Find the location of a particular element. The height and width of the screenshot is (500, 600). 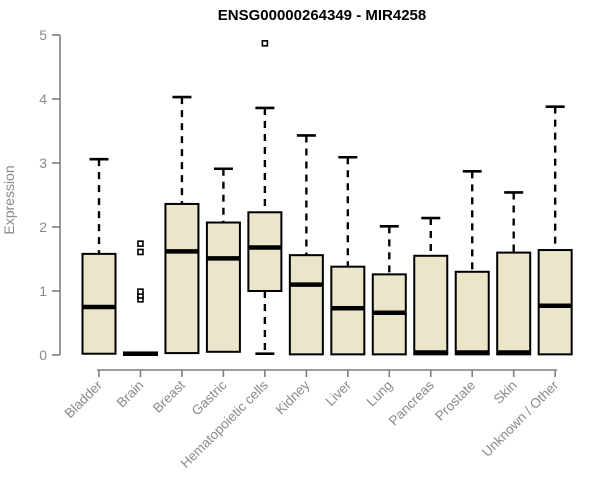

y-tick-label: 4 is located at coordinates (43, 99).